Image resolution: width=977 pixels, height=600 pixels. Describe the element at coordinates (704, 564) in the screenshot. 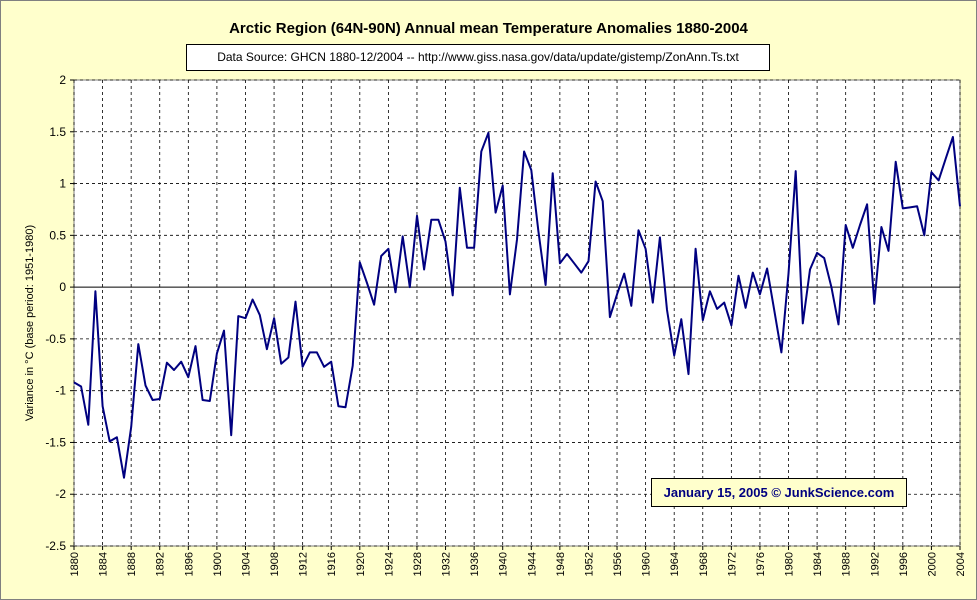

I see `x-tick-label: 1968` at that location.